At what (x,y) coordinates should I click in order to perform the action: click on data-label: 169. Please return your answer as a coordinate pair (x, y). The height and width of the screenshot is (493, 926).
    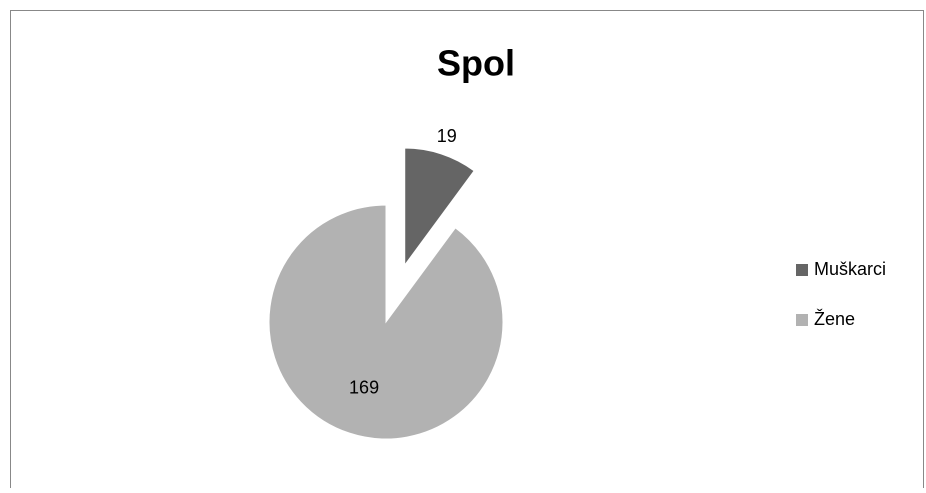
    Looking at the image, I should click on (364, 387).